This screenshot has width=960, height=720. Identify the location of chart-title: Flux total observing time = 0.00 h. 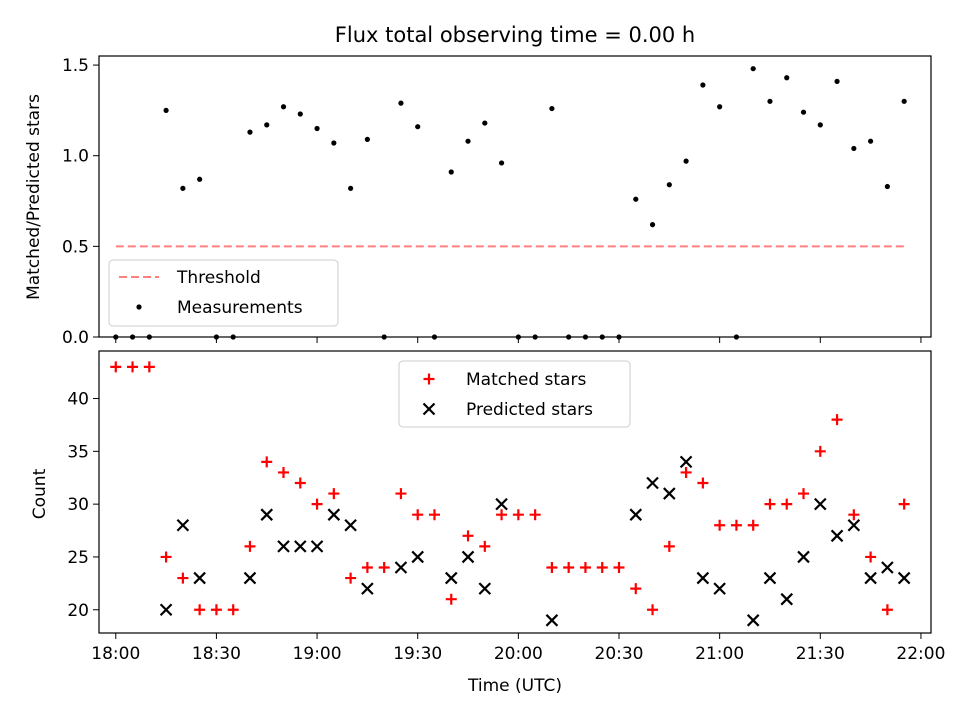
(515, 35).